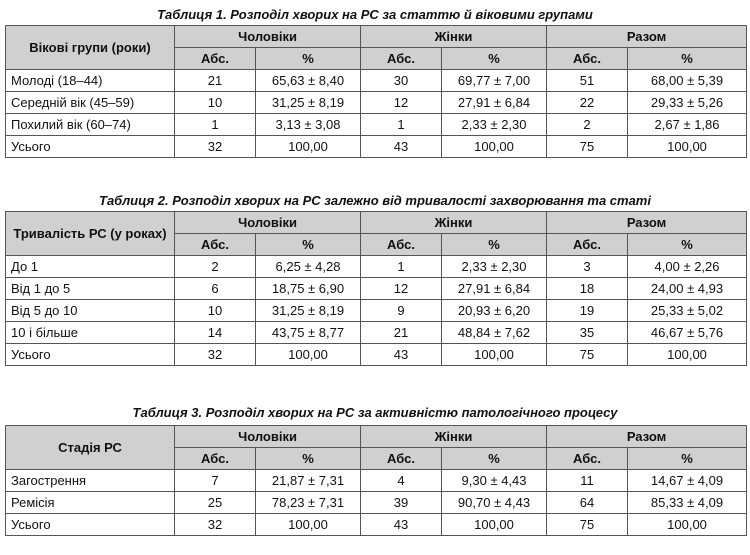 The width and height of the screenshot is (750, 555). What do you see at coordinates (308, 288) in the screenshot?
I see `percent-cell: 18,75 ± 6,90` at bounding box center [308, 288].